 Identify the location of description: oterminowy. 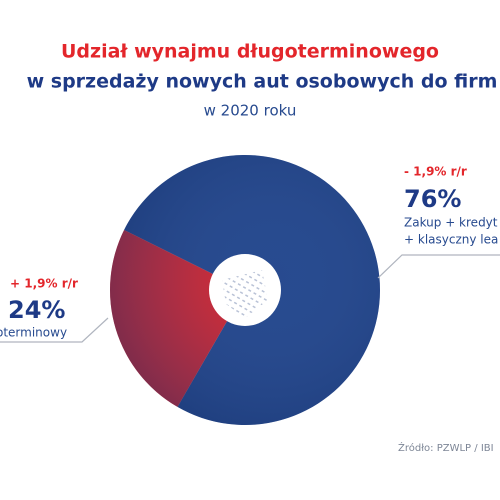
(33, 333).